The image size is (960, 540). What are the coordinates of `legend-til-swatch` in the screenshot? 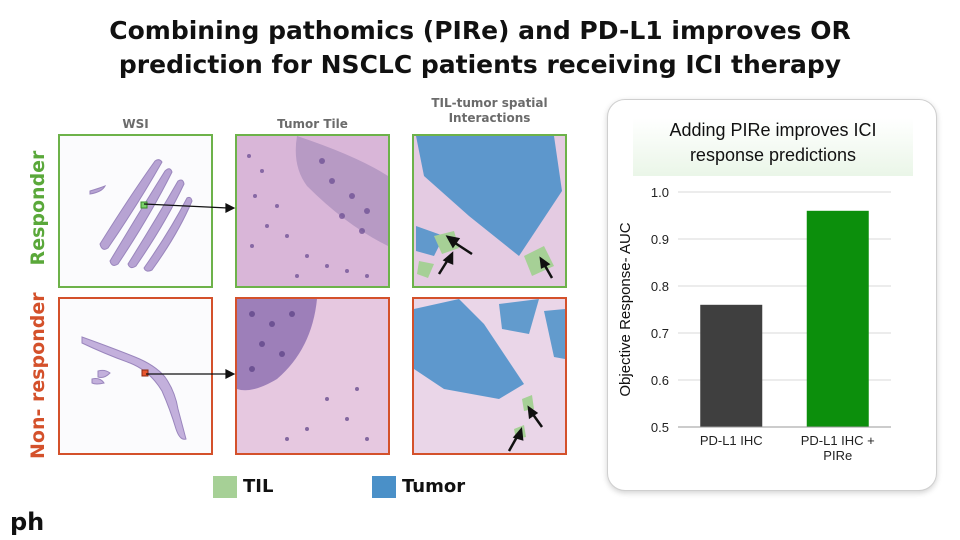 It's located at (225, 487).